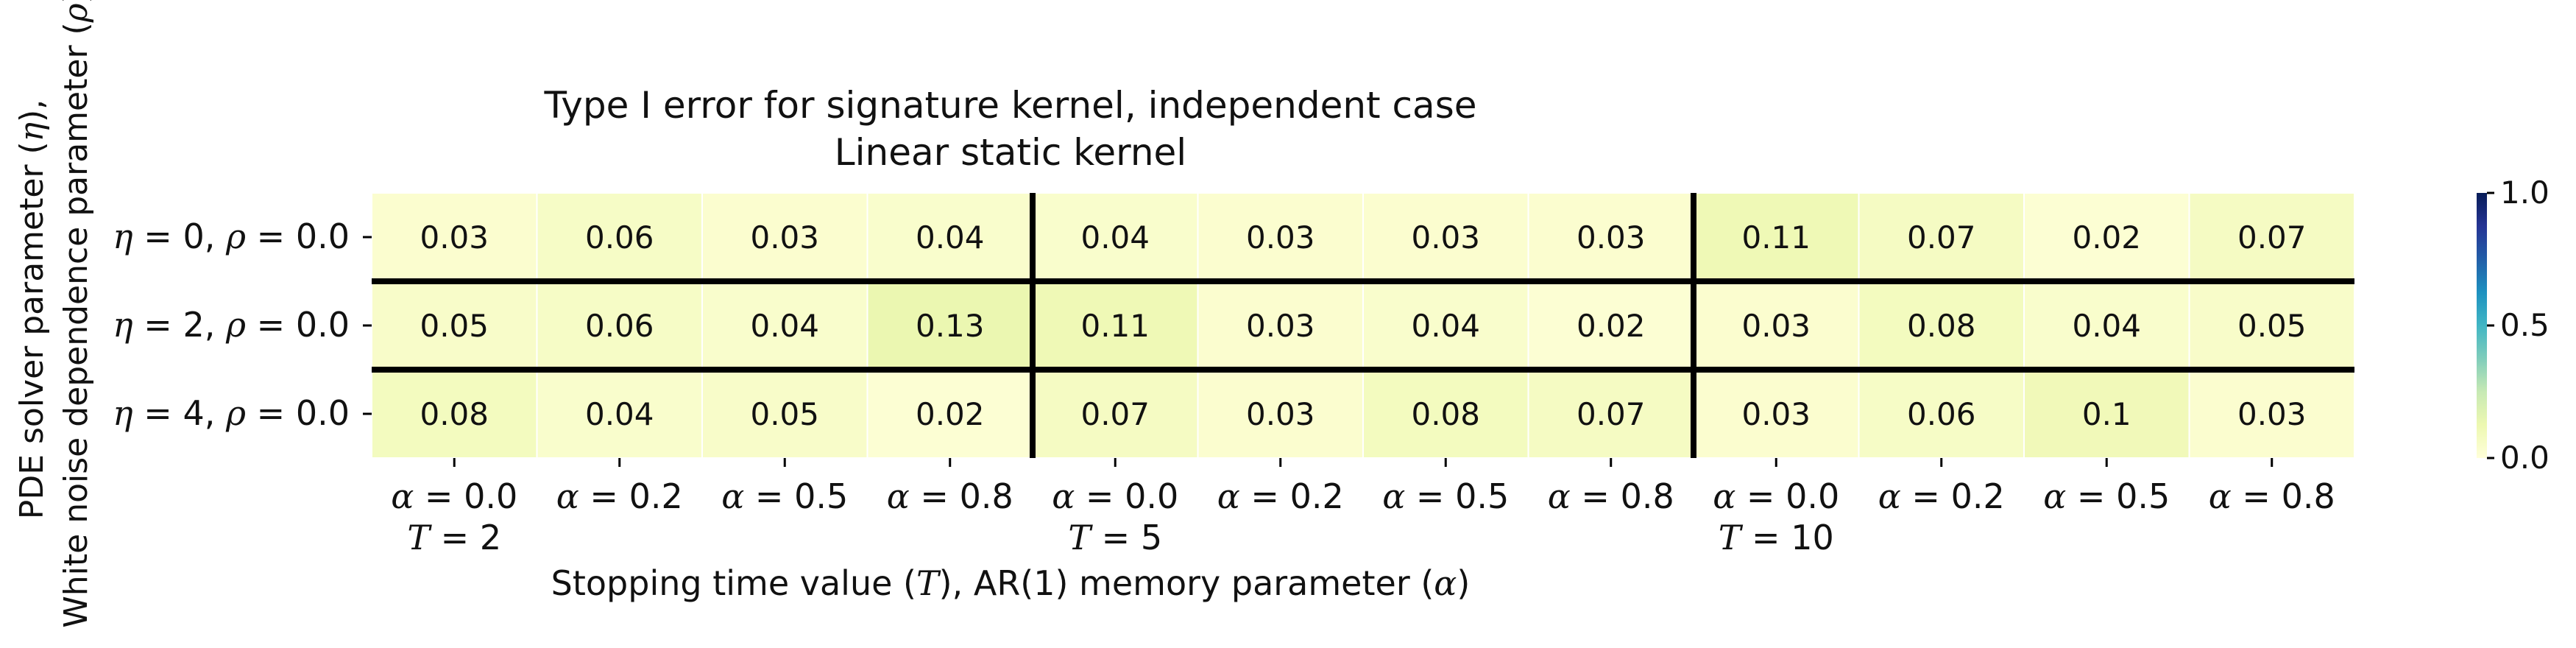 This screenshot has height=648, width=2576. I want to click on cell-value-label: 0.13, so click(951, 326).